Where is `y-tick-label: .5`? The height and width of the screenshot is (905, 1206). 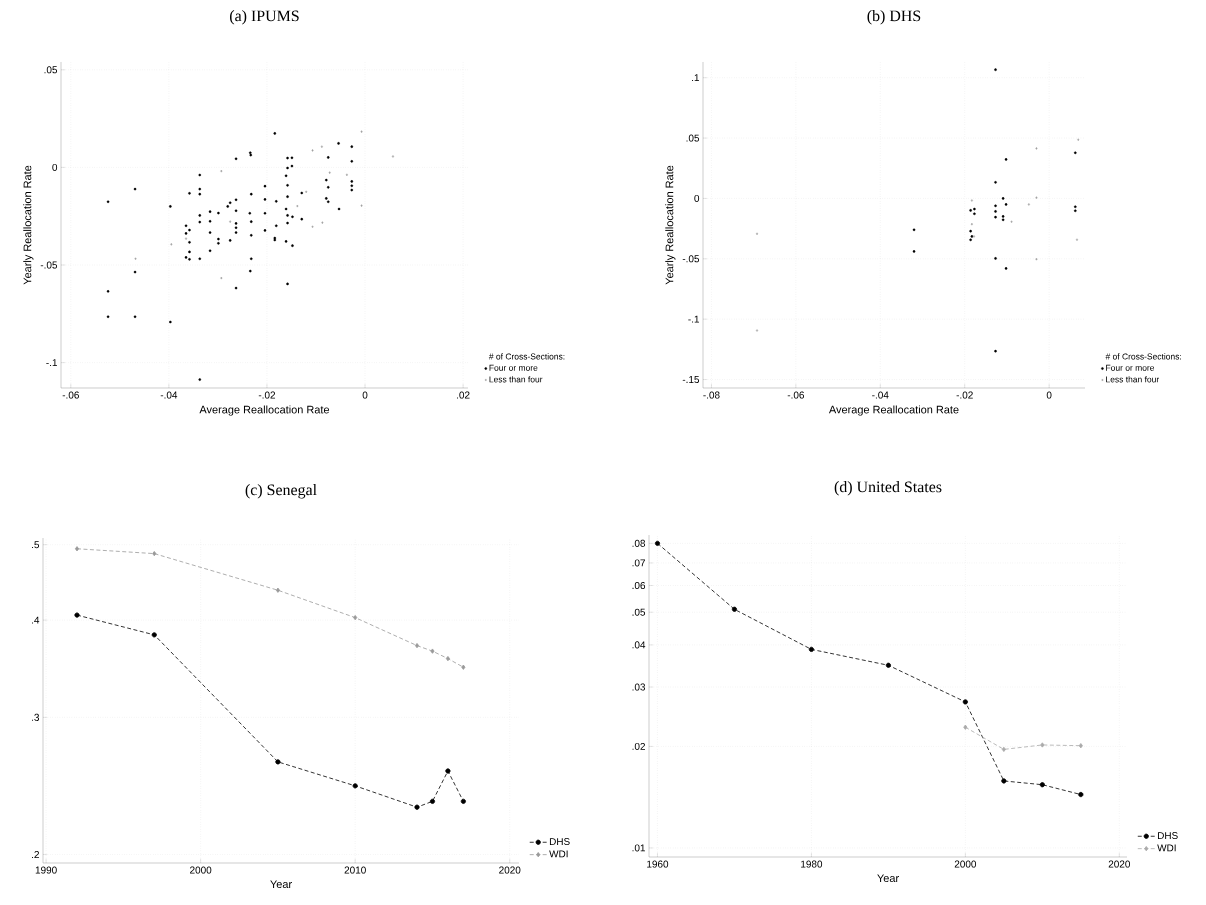
y-tick-label: .5 is located at coordinates (36, 545).